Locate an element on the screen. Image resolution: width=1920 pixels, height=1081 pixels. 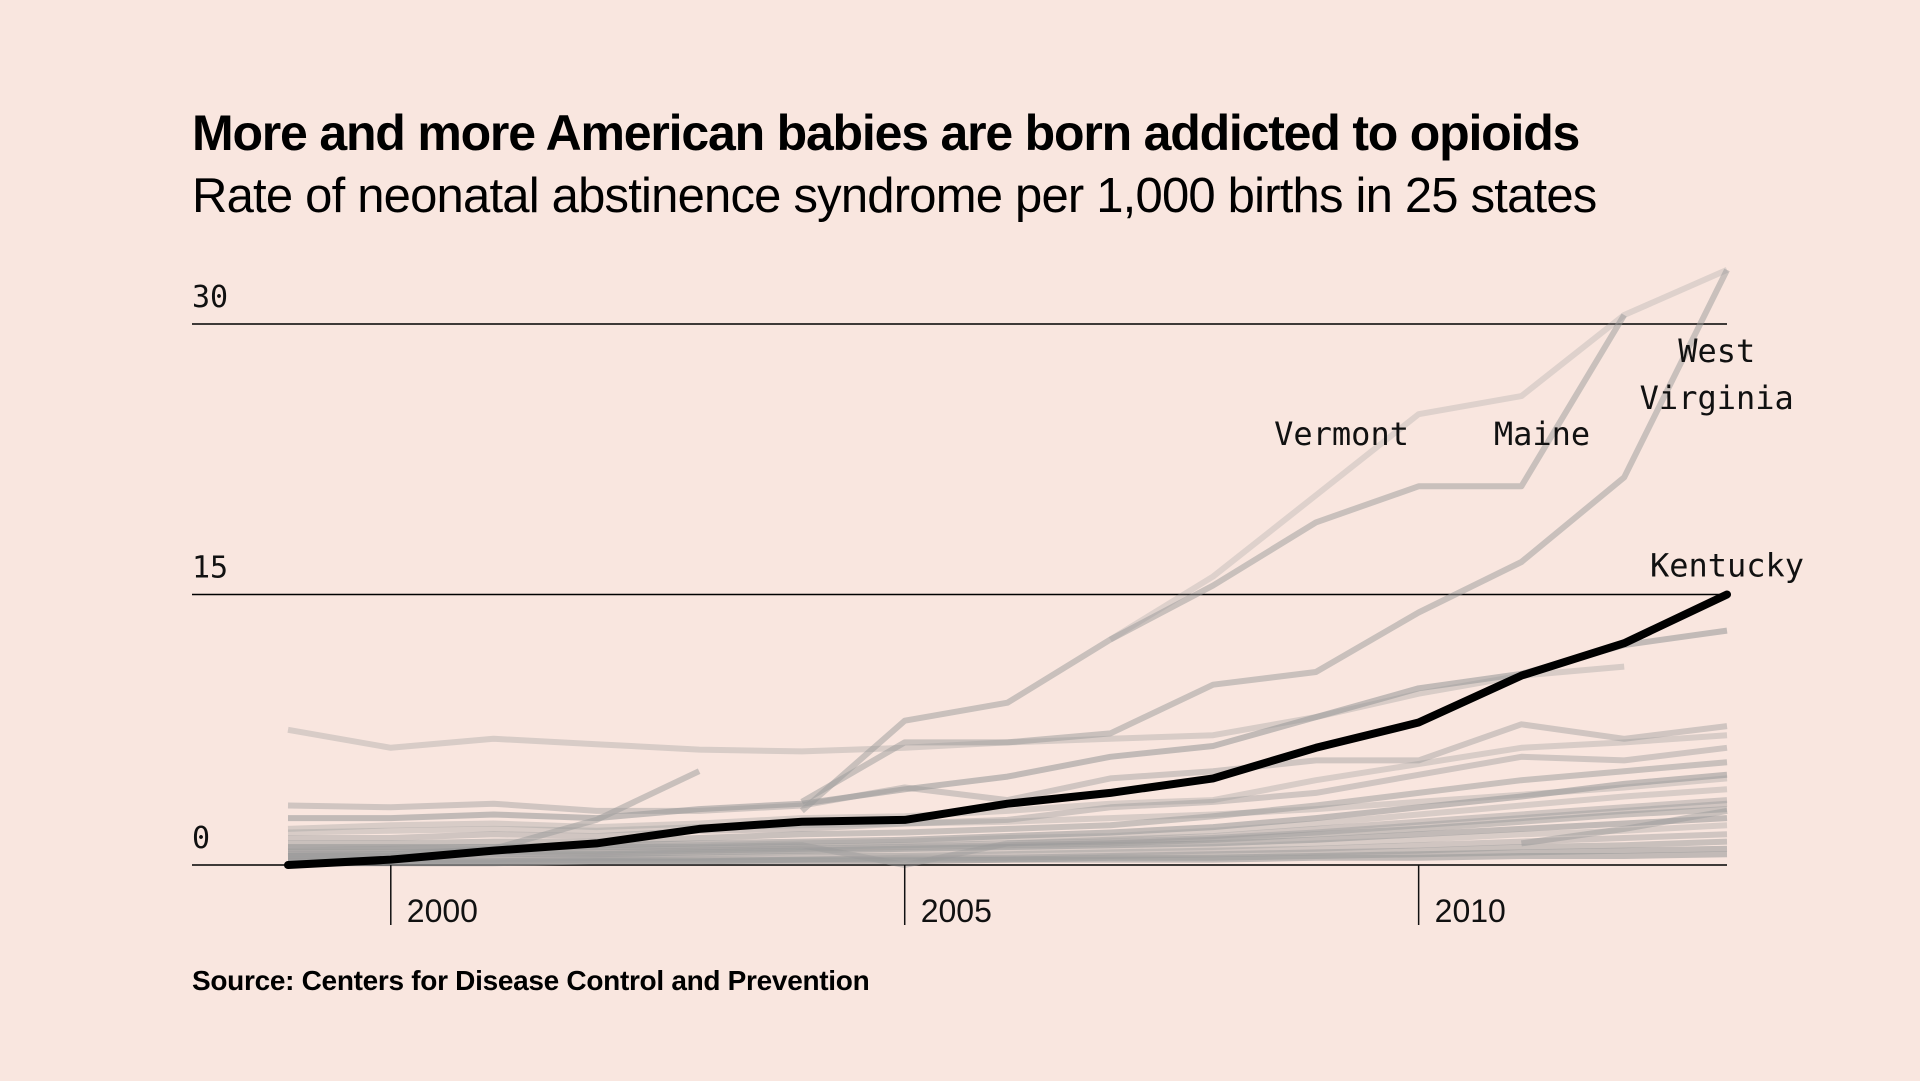
y-tick-label: 0 is located at coordinates (201, 838).